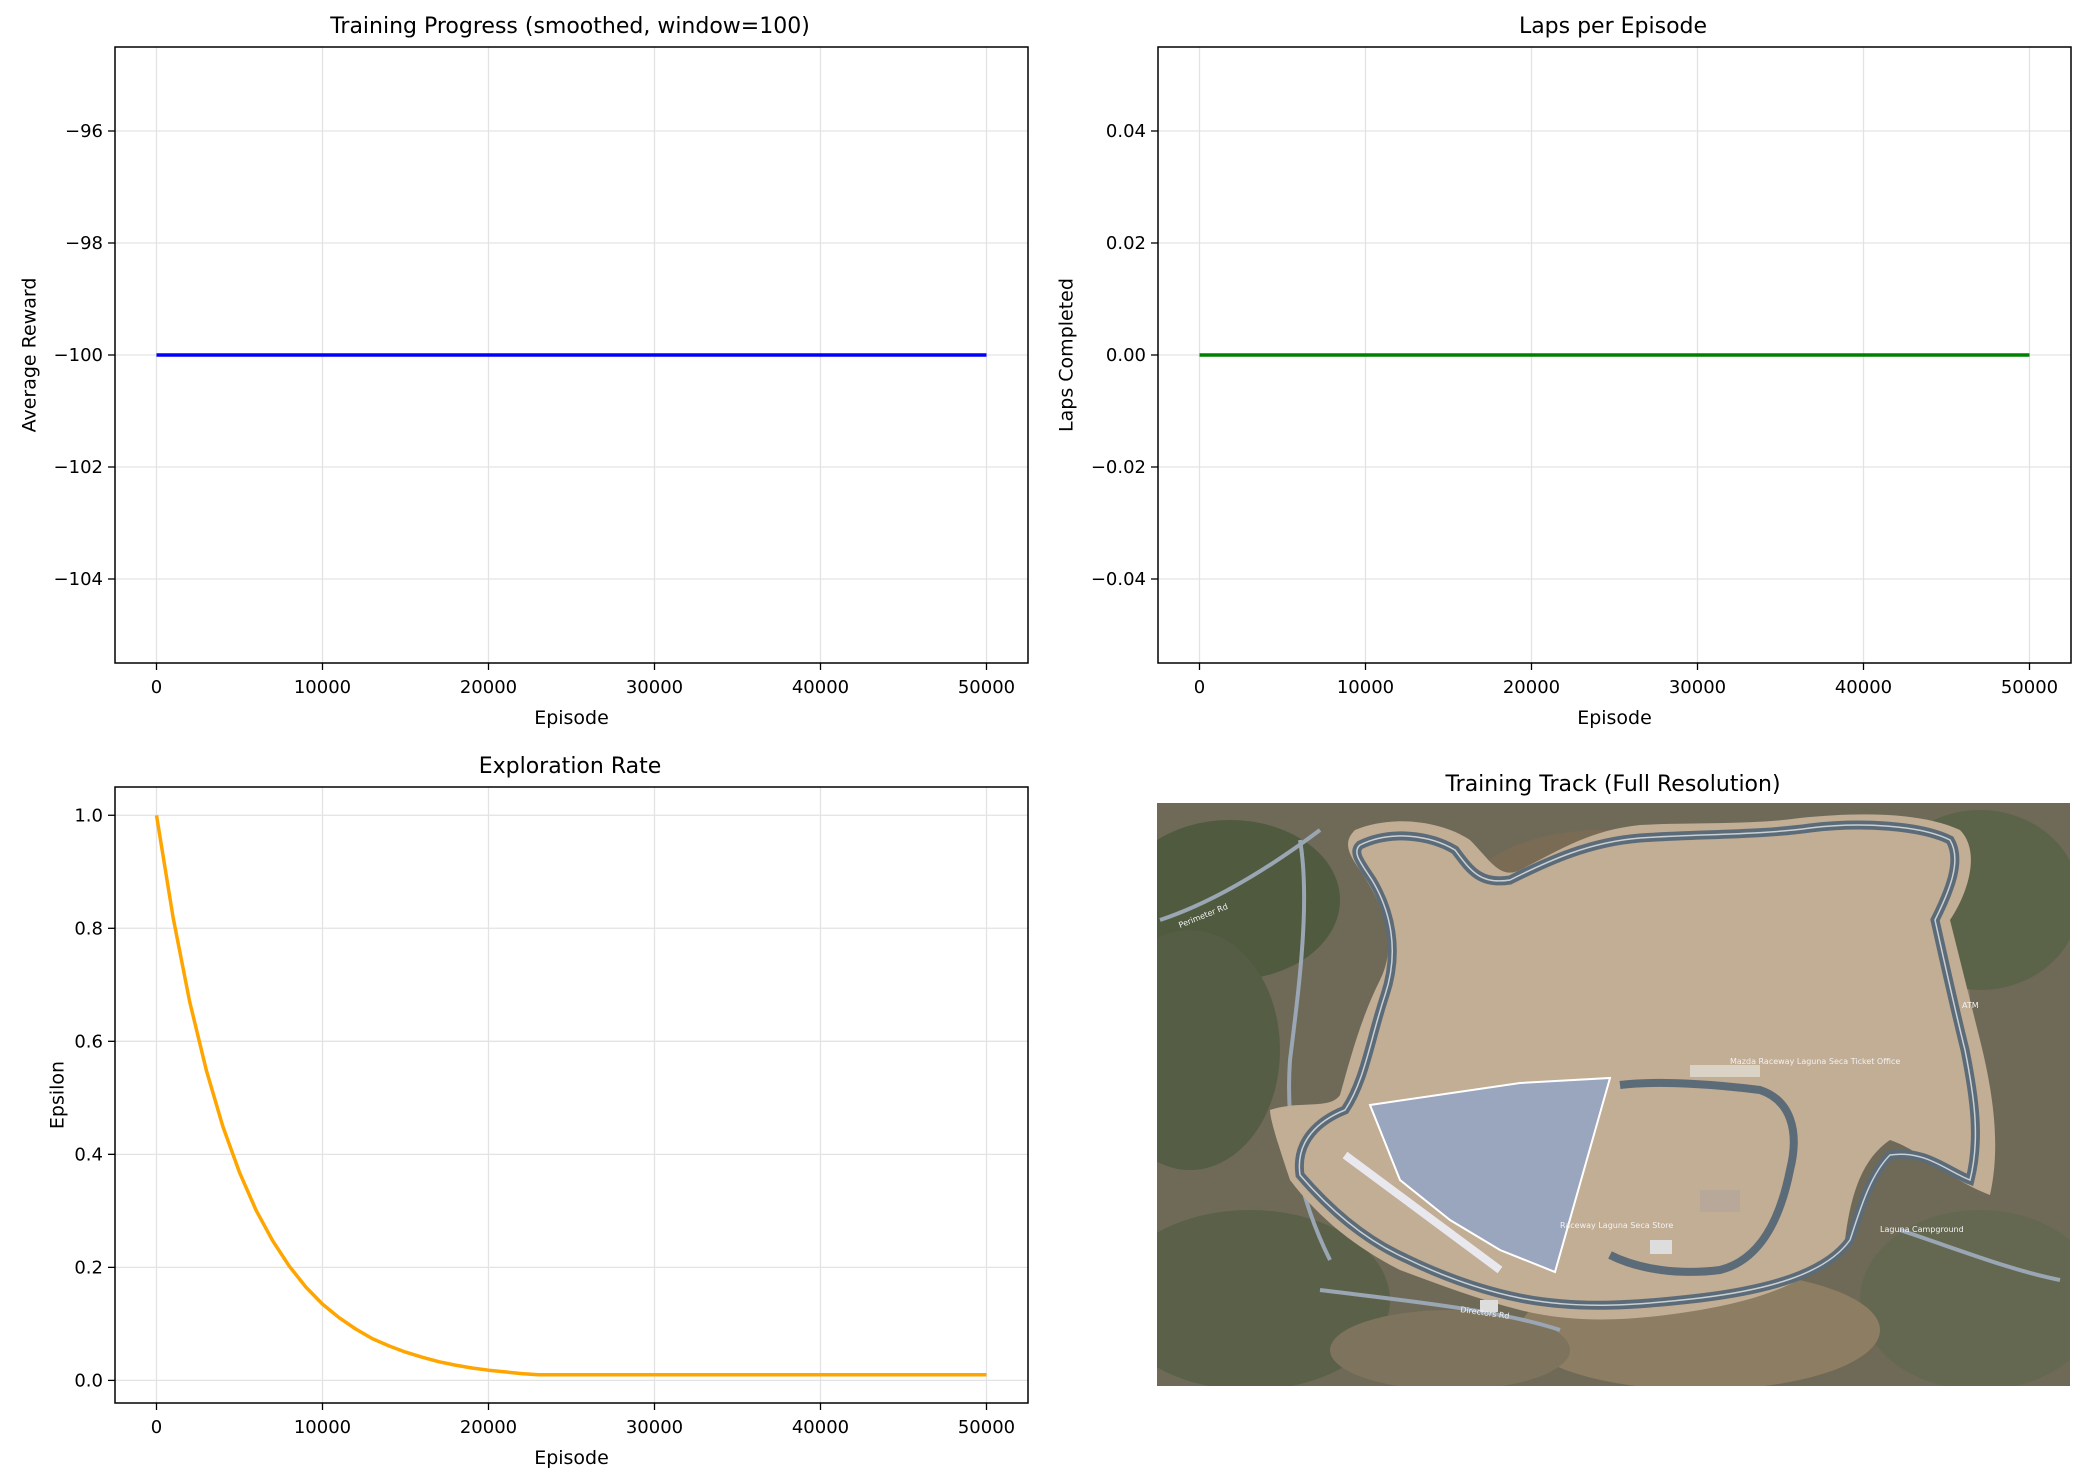  Describe the element at coordinates (1612, 784) in the screenshot. I see `track-image-title: Training Track (Full Resolution)` at that location.